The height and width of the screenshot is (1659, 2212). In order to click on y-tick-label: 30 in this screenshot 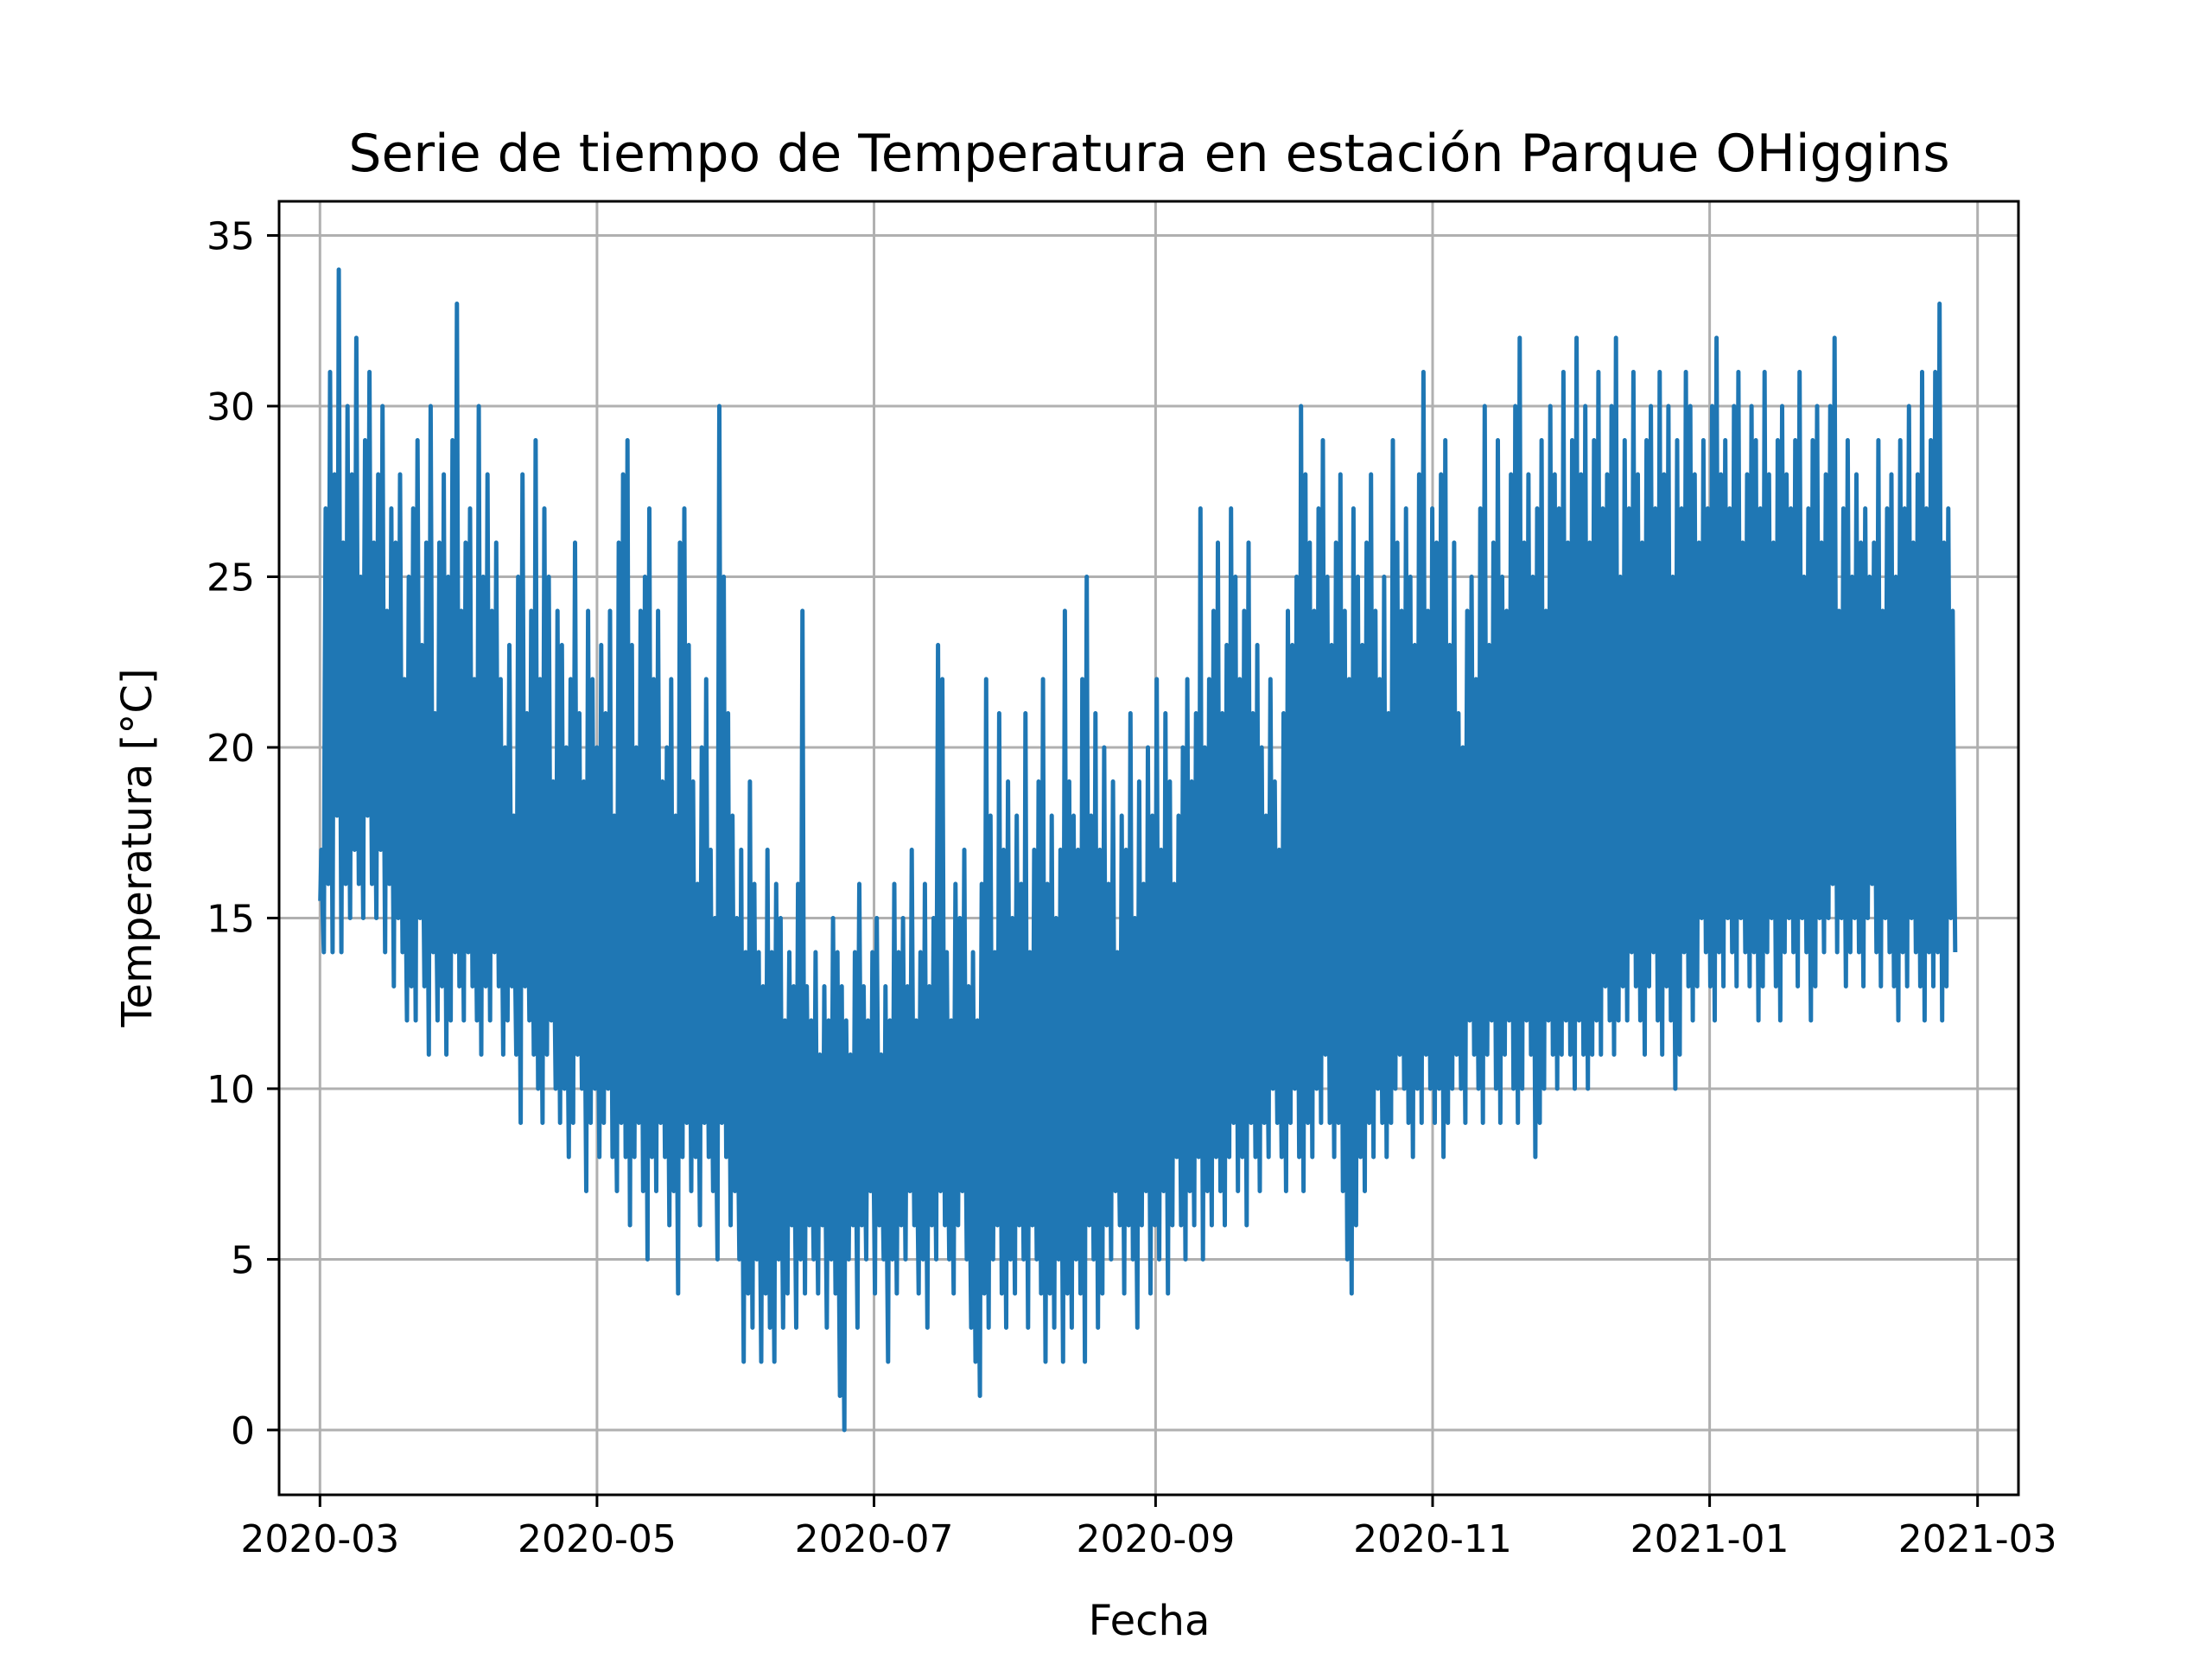, I will do `click(231, 407)`.